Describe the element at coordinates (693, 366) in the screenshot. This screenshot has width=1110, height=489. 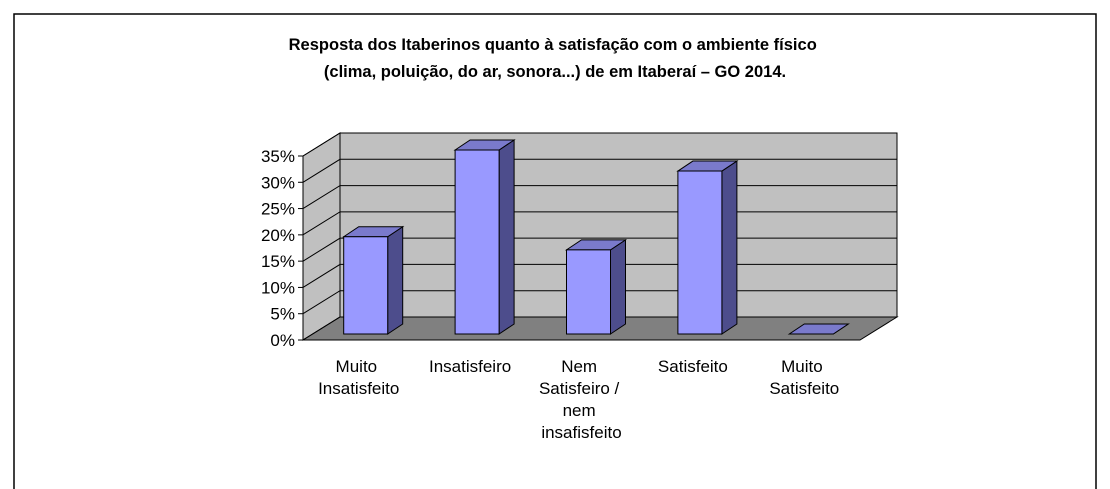
I see `x-tick-label: Satisfeito` at that location.